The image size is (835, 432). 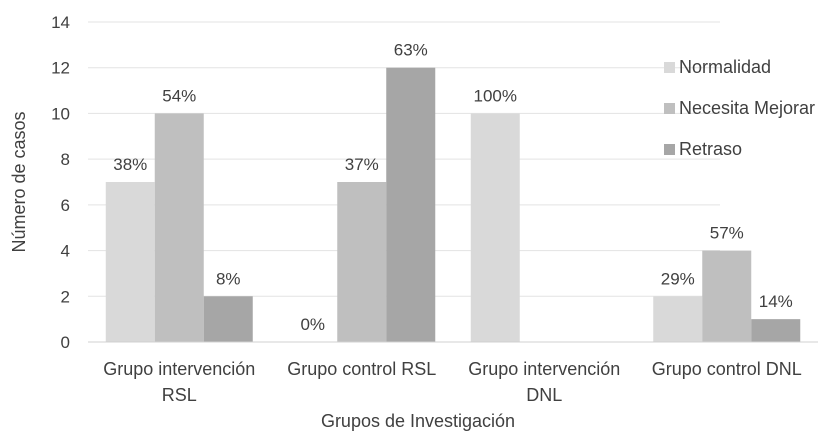 What do you see at coordinates (60, 22) in the screenshot?
I see `y-tick-label: 14` at bounding box center [60, 22].